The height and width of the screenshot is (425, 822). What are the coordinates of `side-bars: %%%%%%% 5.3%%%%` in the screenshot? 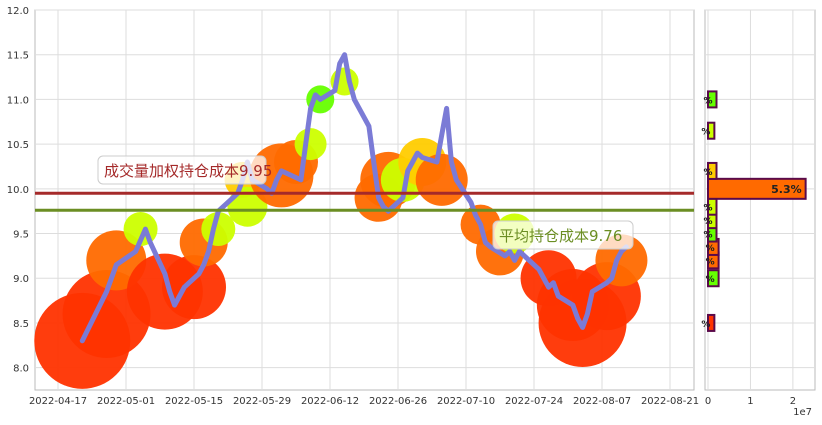 It's located at (754, 211).